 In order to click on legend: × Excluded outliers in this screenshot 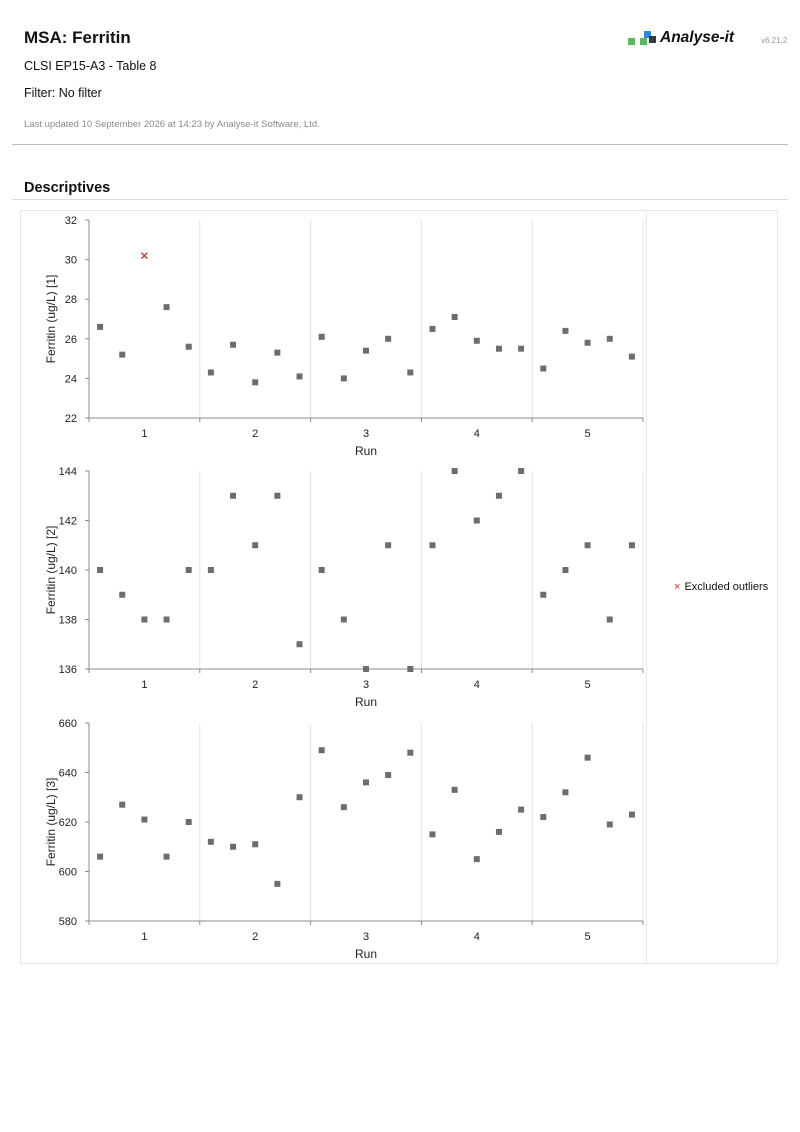, I will do `click(721, 587)`.